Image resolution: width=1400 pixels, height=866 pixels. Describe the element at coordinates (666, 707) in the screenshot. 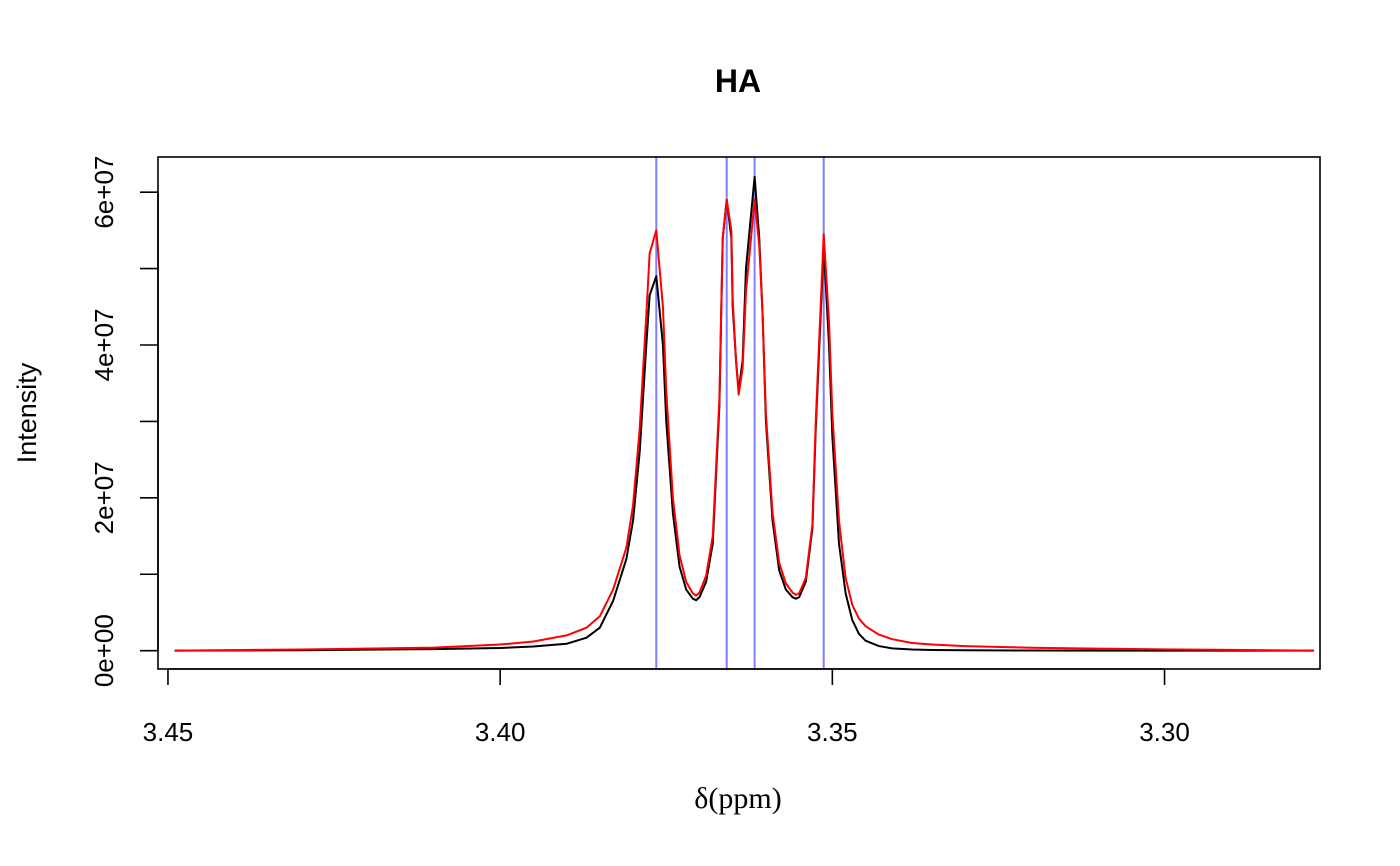

I see `x-axis: 3.45 3.40 3.35 3.30` at that location.